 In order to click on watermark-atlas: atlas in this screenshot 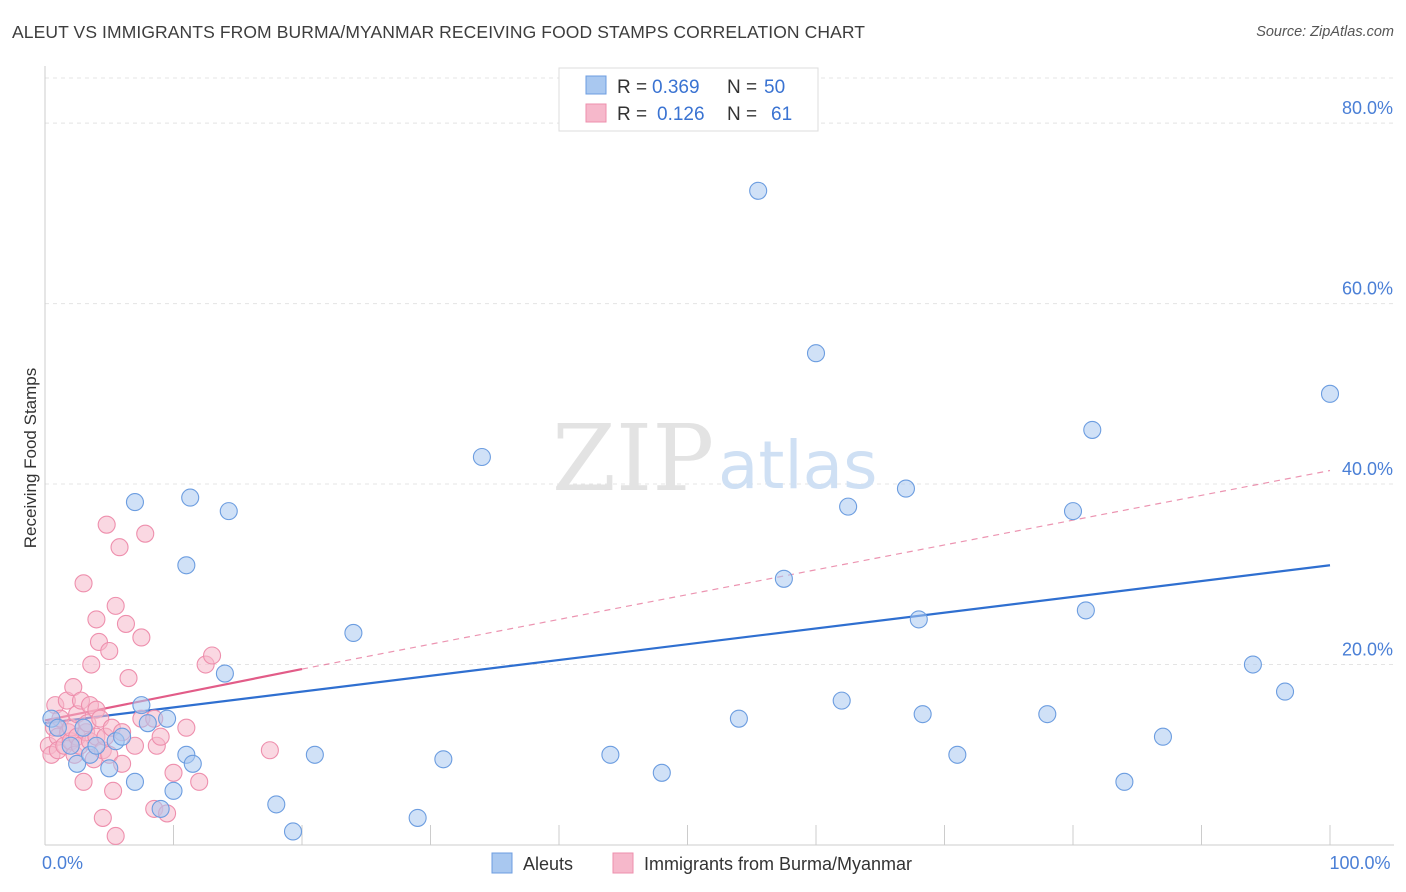, I will do `click(798, 465)`.